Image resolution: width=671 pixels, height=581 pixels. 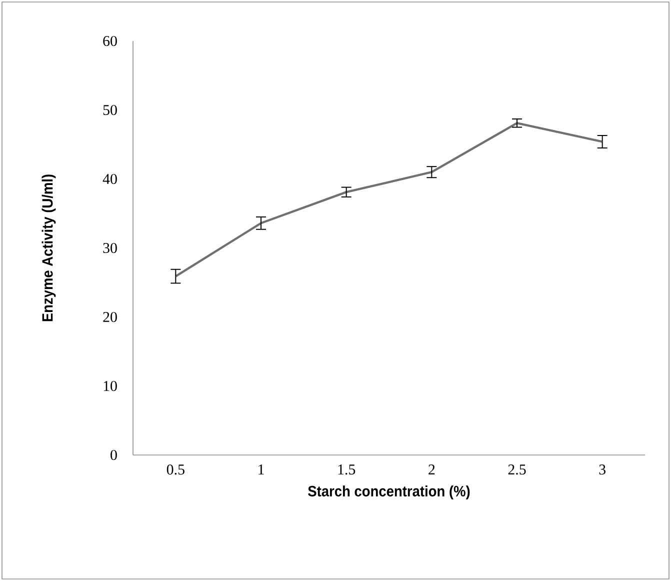 What do you see at coordinates (602, 469) in the screenshot?
I see `x-tick-label: 3` at bounding box center [602, 469].